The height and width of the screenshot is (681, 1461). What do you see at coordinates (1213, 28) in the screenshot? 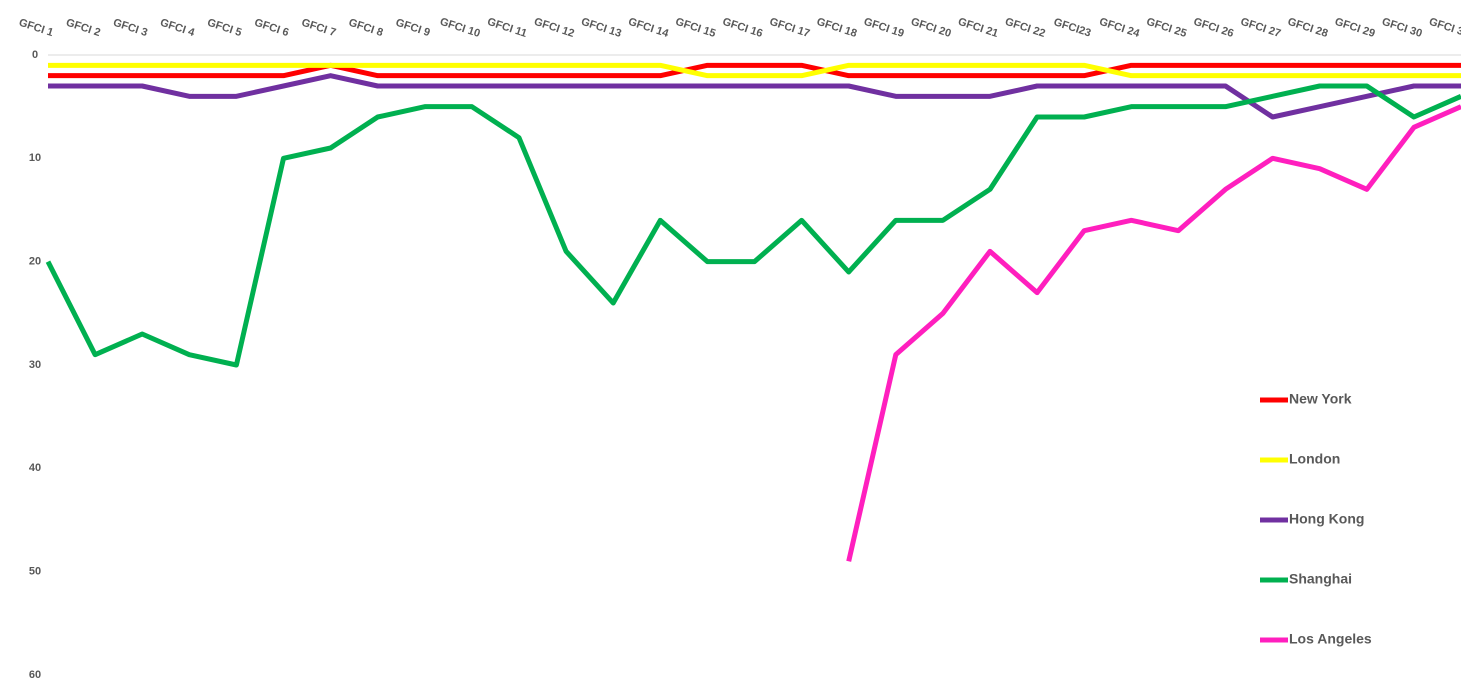
I see `x-tick-label: GFCI 26` at bounding box center [1213, 28].